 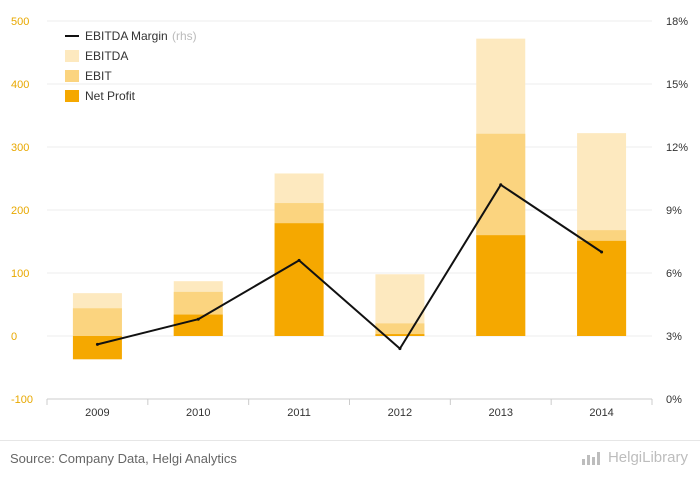 What do you see at coordinates (123, 458) in the screenshot?
I see `source-note: Source: Company Data, Helgi Analytics` at bounding box center [123, 458].